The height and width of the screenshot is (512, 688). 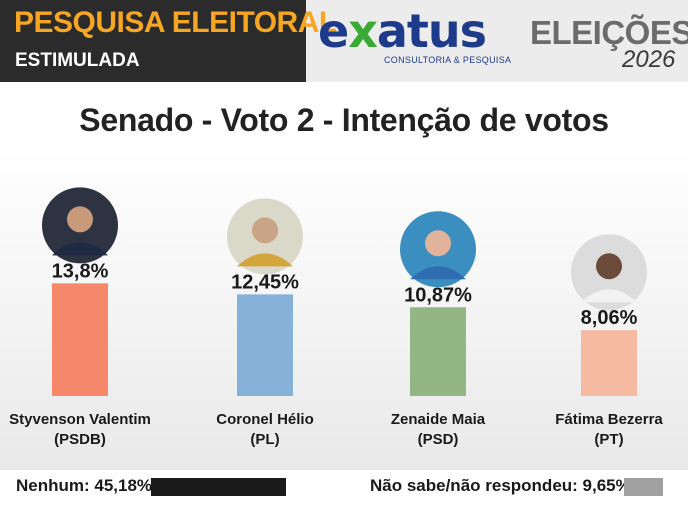 What do you see at coordinates (80, 419) in the screenshot?
I see `candidate-name: Styvenson Valentim` at bounding box center [80, 419].